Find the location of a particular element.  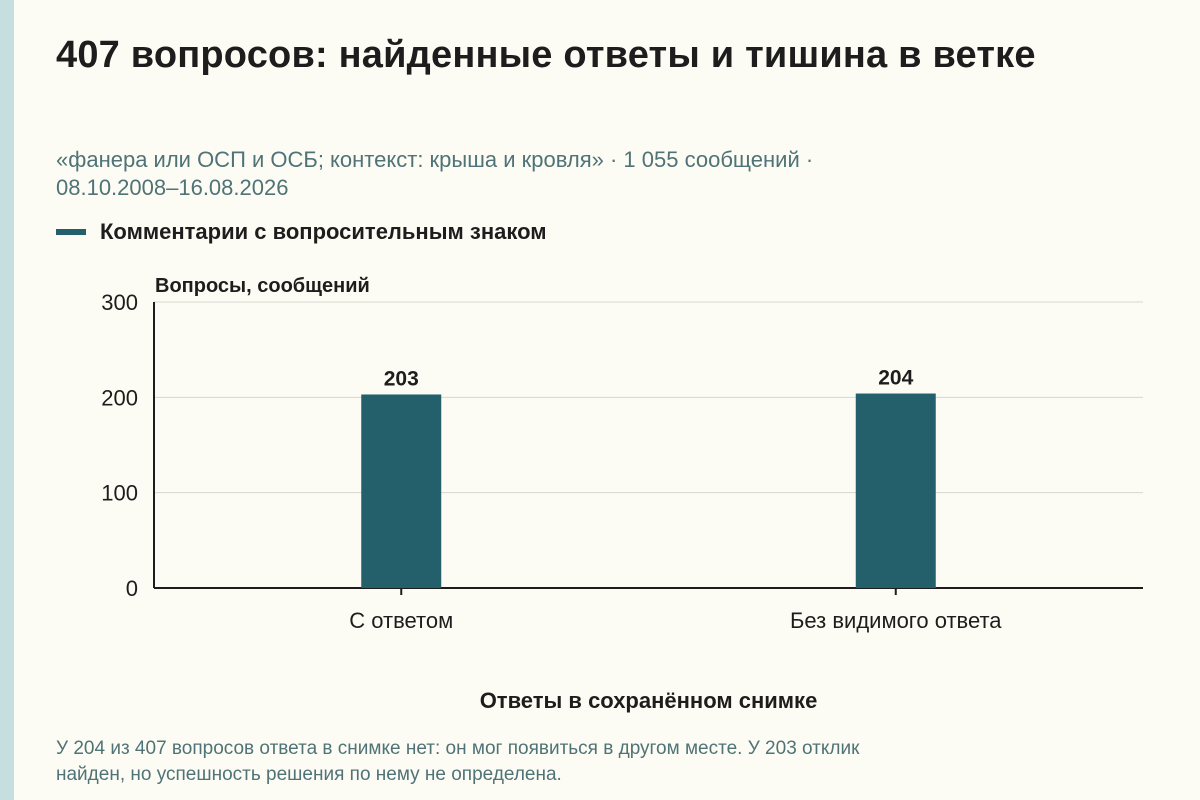

x-tick-label: С ответом is located at coordinates (401, 620).